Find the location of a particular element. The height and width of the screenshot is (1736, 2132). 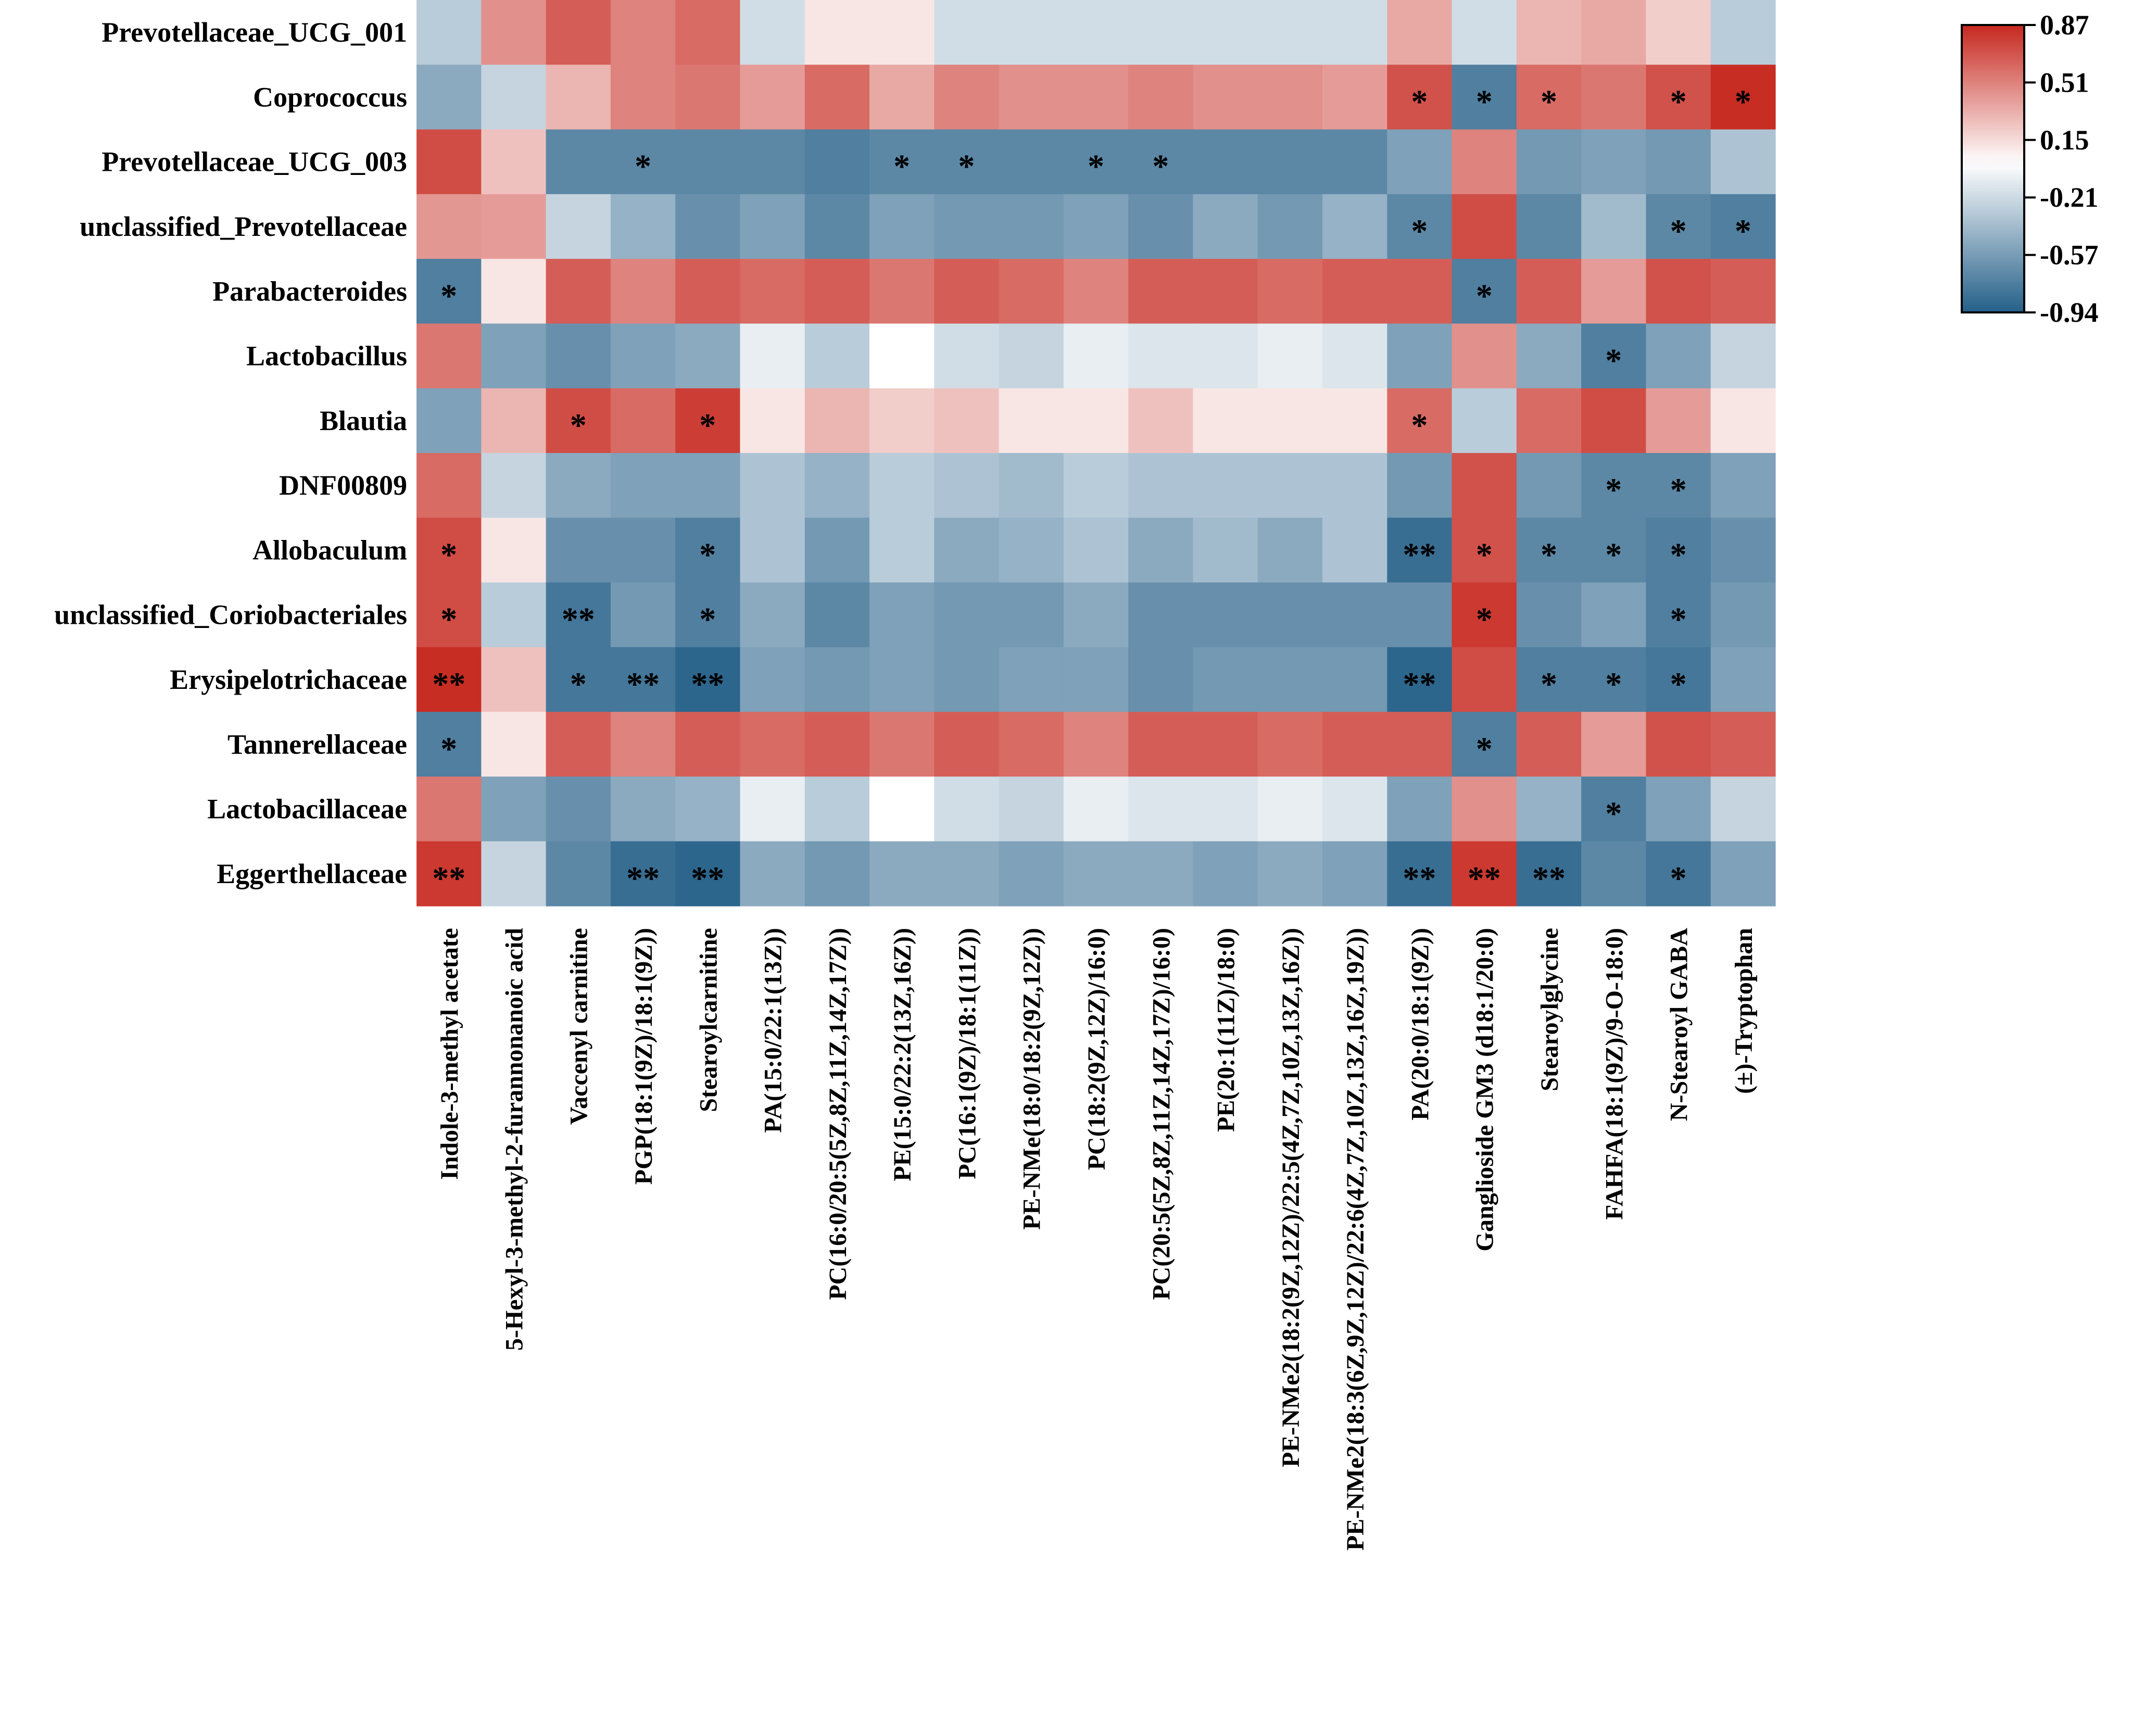

column-label: 5-Hexyl-3-methyl-2-furannonanoic acid is located at coordinates (514, 1139).